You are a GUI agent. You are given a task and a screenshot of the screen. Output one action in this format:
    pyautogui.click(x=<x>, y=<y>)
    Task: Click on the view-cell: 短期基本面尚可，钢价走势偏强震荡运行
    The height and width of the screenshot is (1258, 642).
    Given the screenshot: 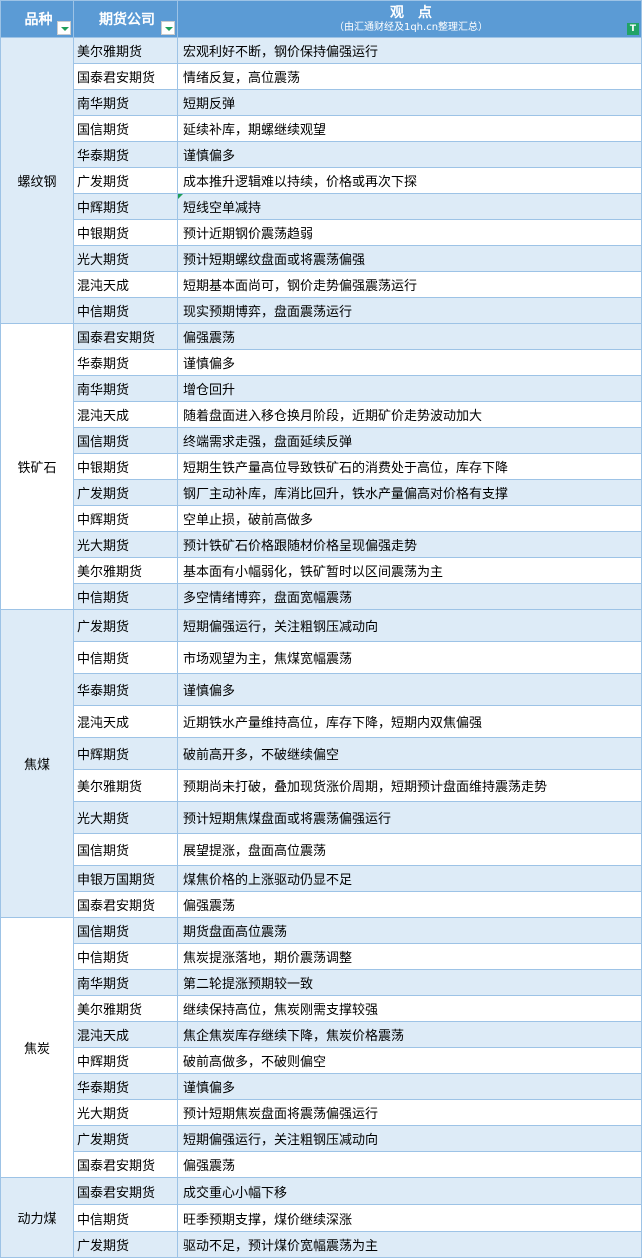 What is the action you would take?
    pyautogui.click(x=409, y=284)
    